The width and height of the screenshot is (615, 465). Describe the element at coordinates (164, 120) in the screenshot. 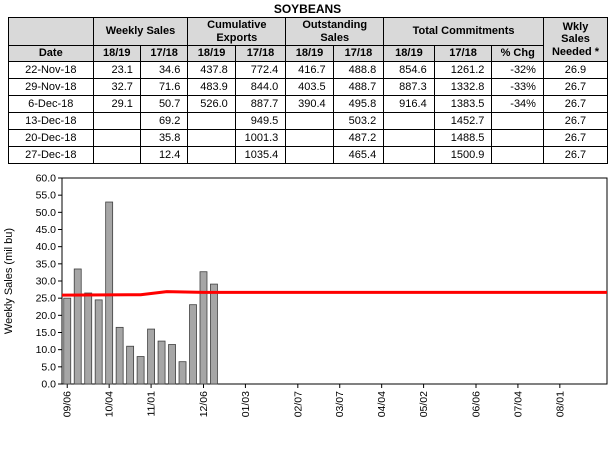

I see `value-cell: 69.2` at that location.